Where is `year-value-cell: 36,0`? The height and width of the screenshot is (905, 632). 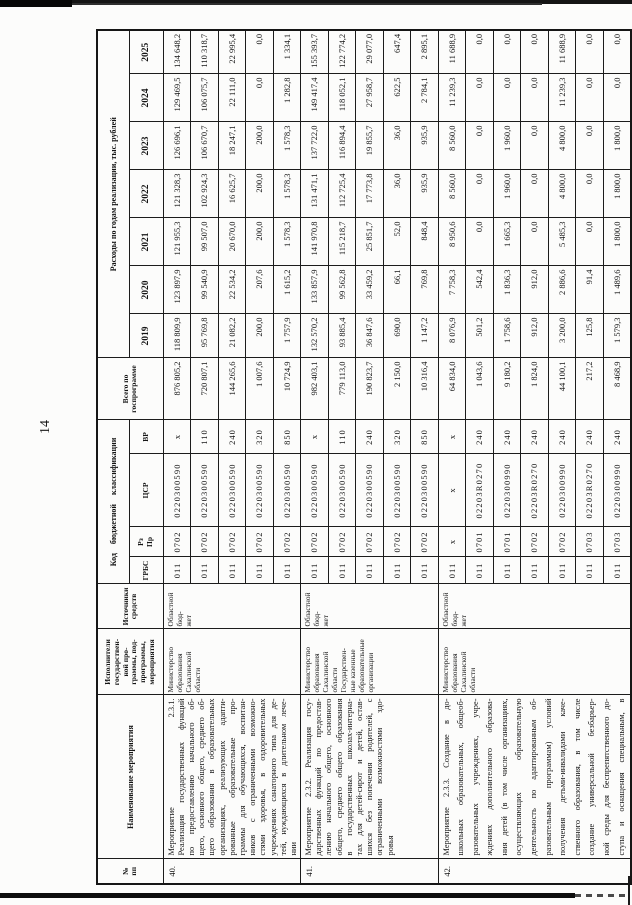
year-value-cell: 36,0 is located at coordinates (397, 193).